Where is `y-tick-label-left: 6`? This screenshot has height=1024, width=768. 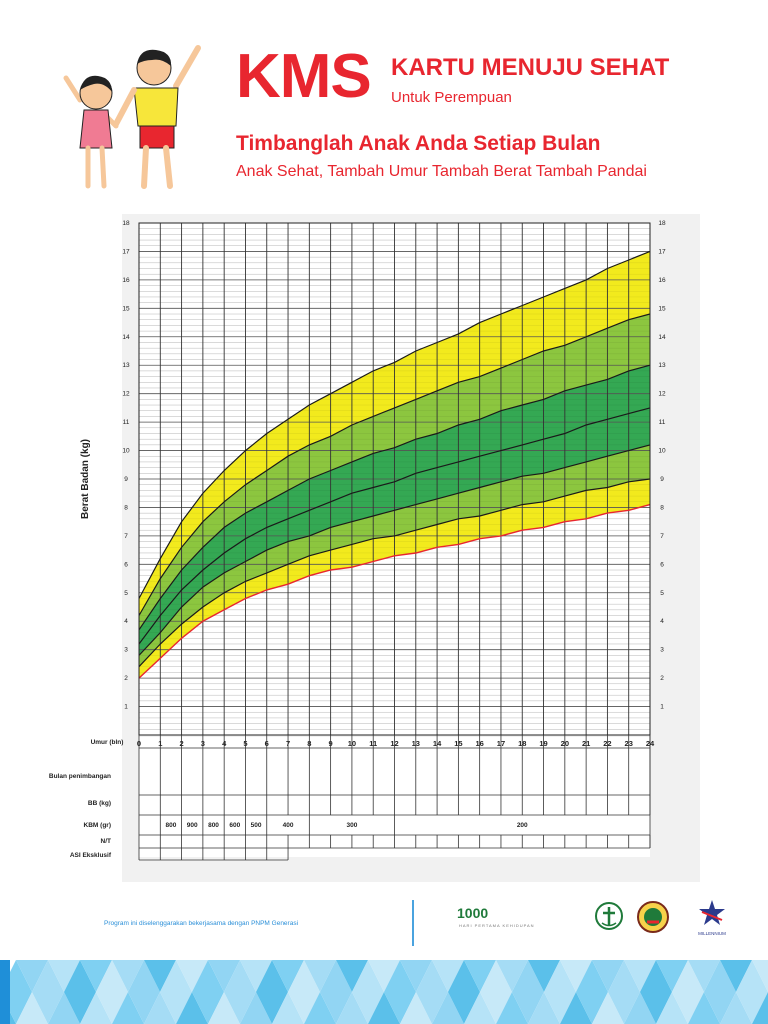 y-tick-label-left: 6 is located at coordinates (126, 564).